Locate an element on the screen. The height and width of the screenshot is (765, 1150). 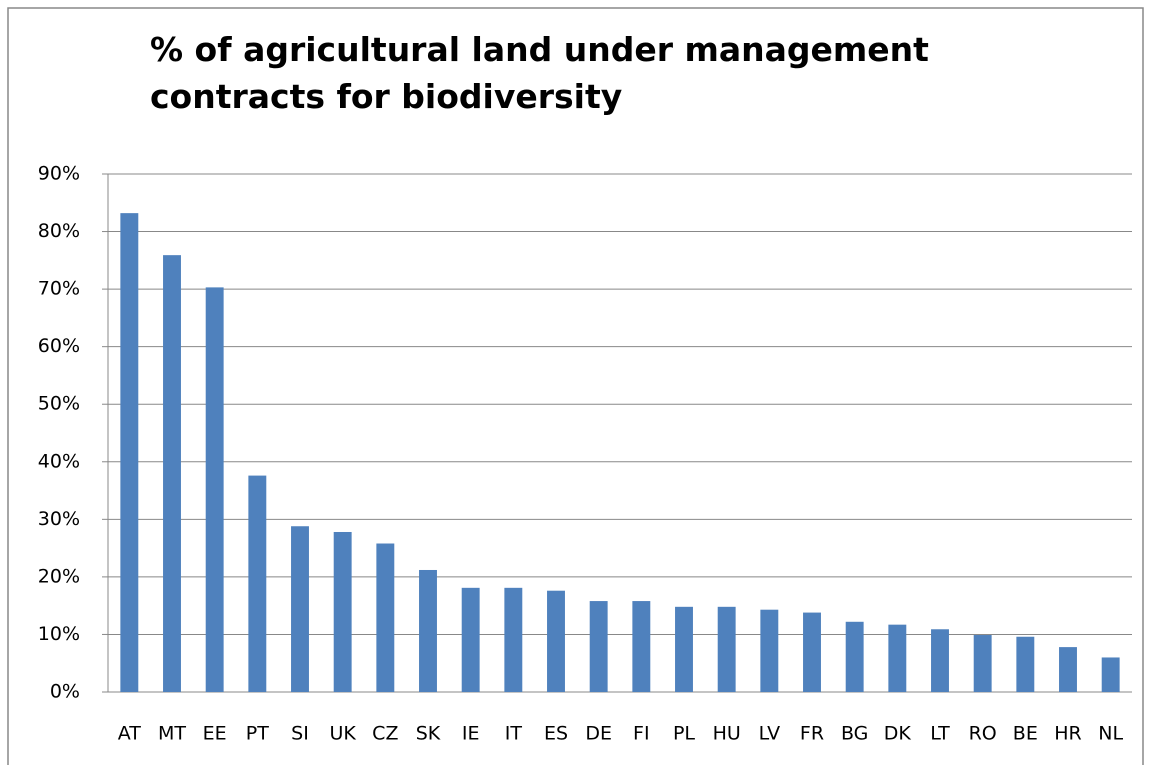
y-tick-label: 10% is located at coordinates (59, 634).